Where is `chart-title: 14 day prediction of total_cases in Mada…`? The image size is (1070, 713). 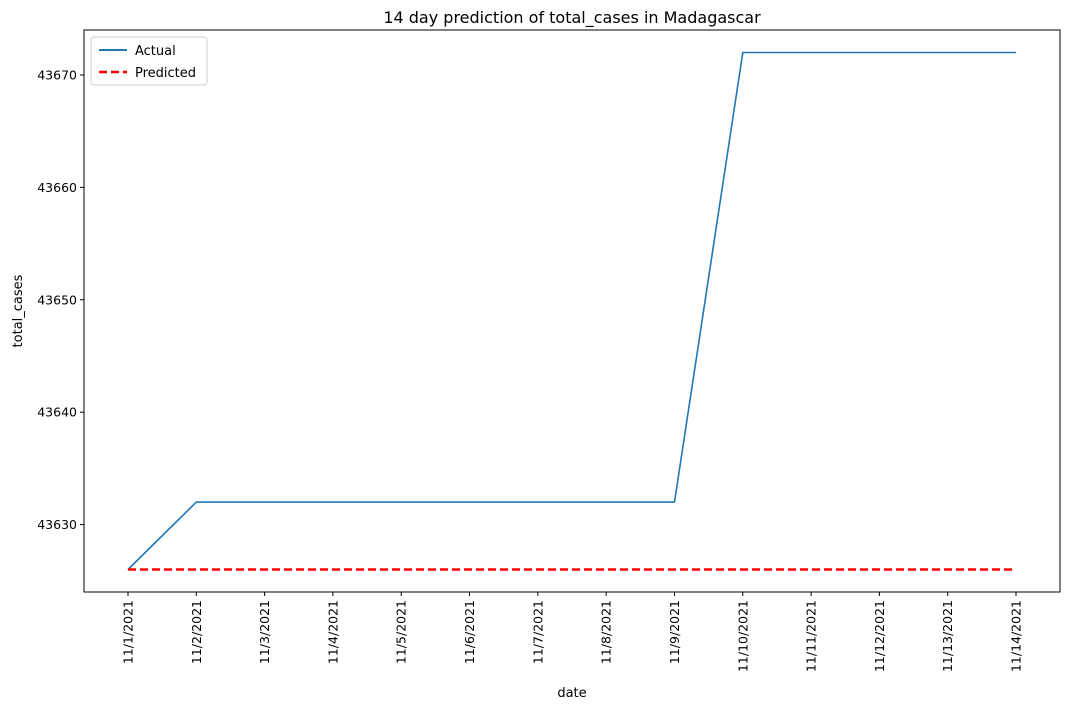 chart-title: 14 day prediction of total_cases in Mada… is located at coordinates (572, 18).